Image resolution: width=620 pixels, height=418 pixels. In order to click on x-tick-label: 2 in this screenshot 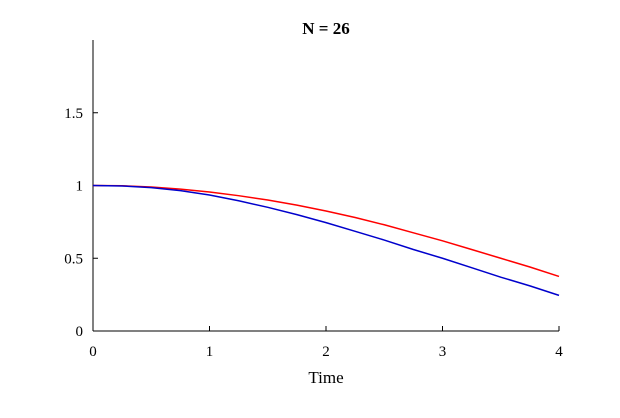, I will do `click(326, 352)`.